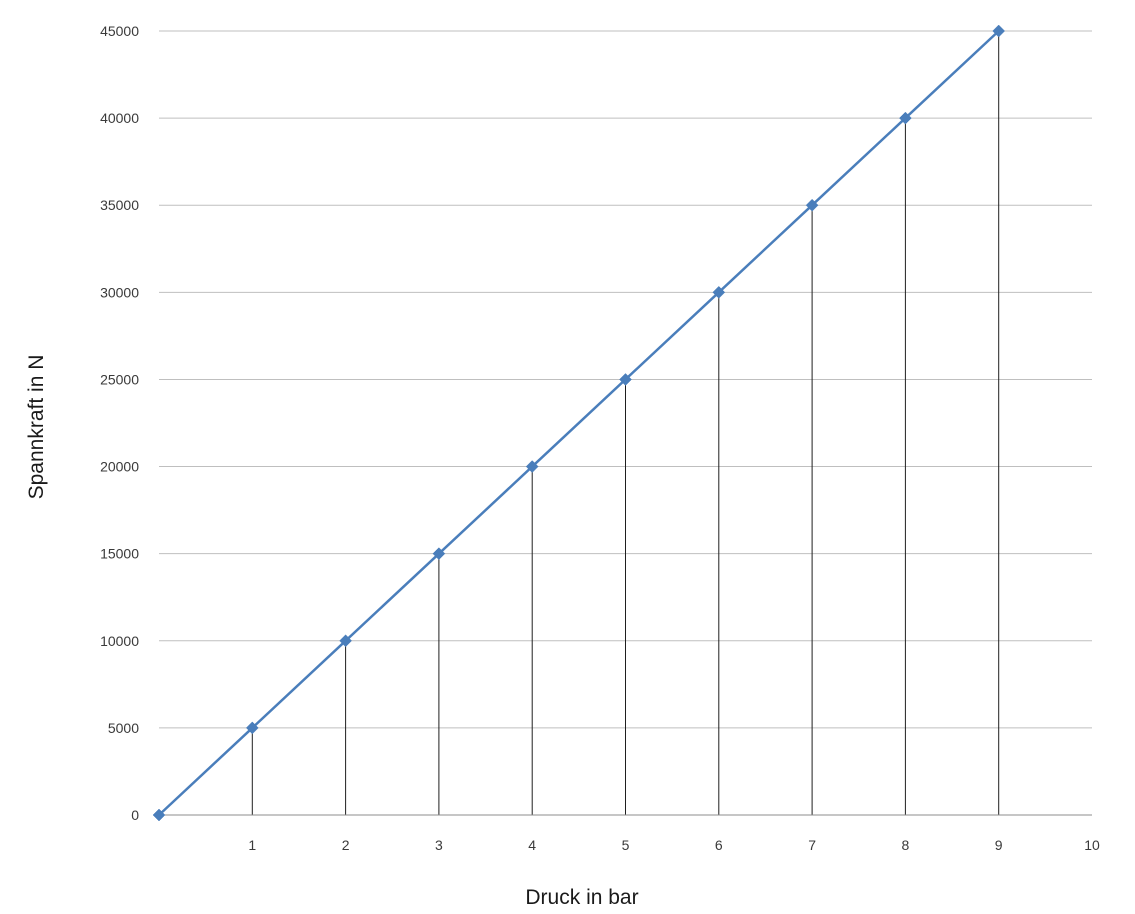 Image resolution: width=1135 pixels, height=914 pixels. I want to click on x-tick-label-6: 6, so click(719, 845).